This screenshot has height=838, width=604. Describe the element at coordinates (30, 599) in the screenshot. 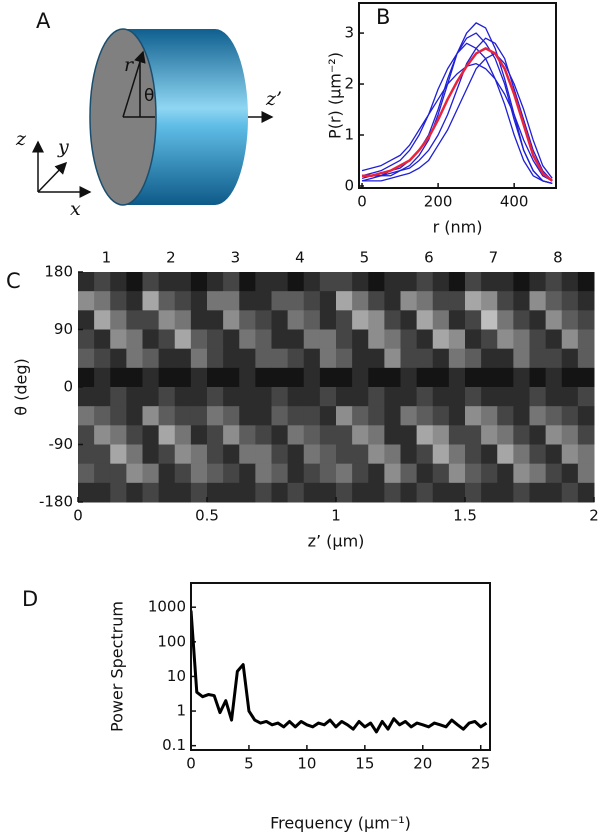

I see `panel-label: D` at that location.